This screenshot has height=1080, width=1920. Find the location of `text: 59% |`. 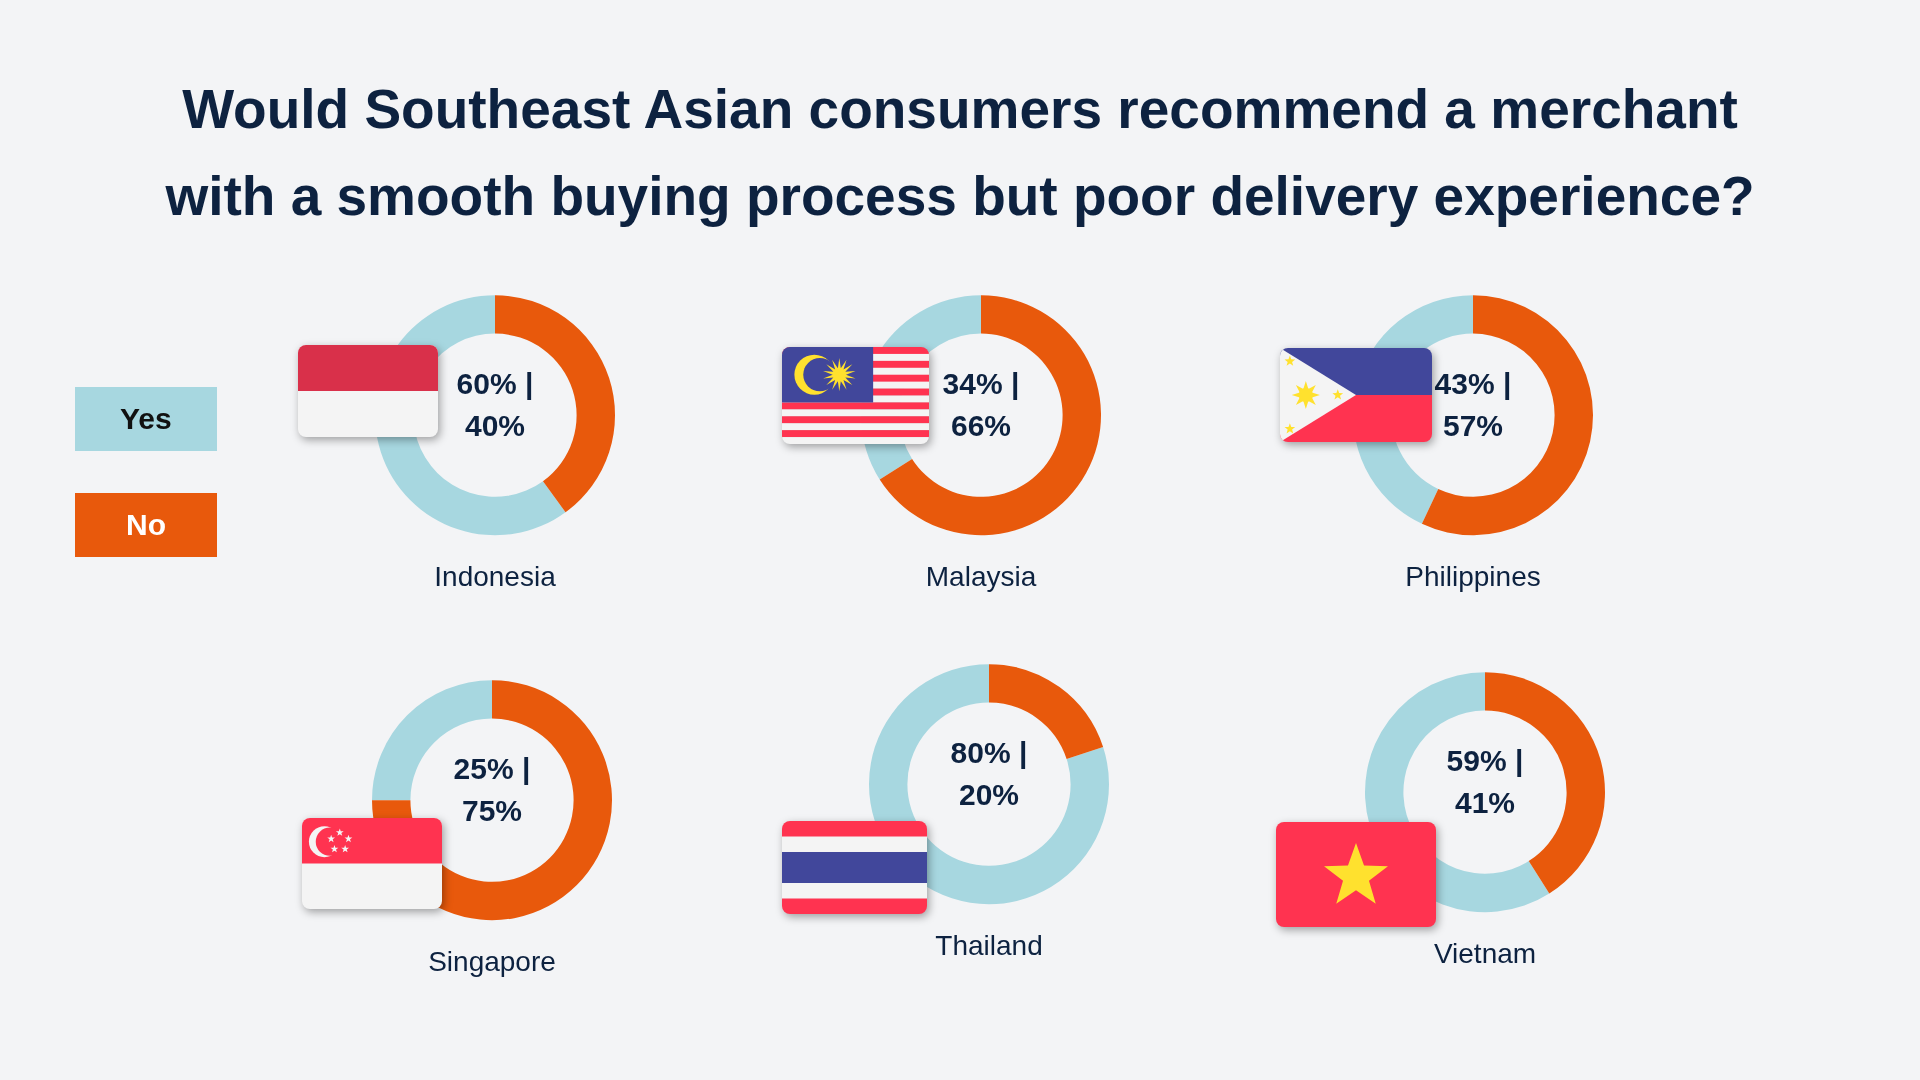

text: 59% | is located at coordinates (1485, 761).